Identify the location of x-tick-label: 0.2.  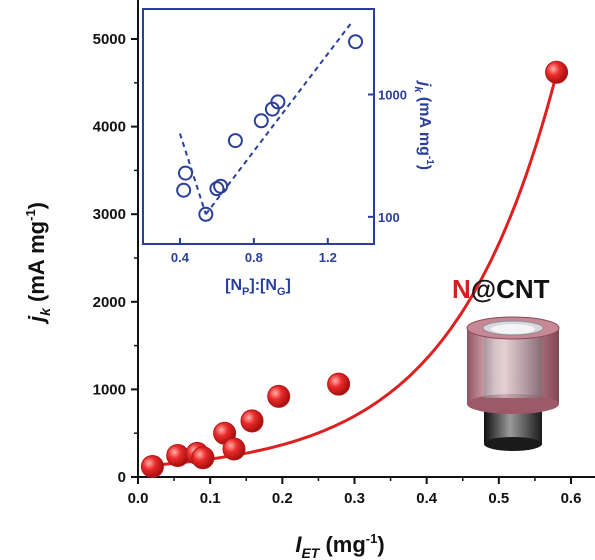
(282, 498).